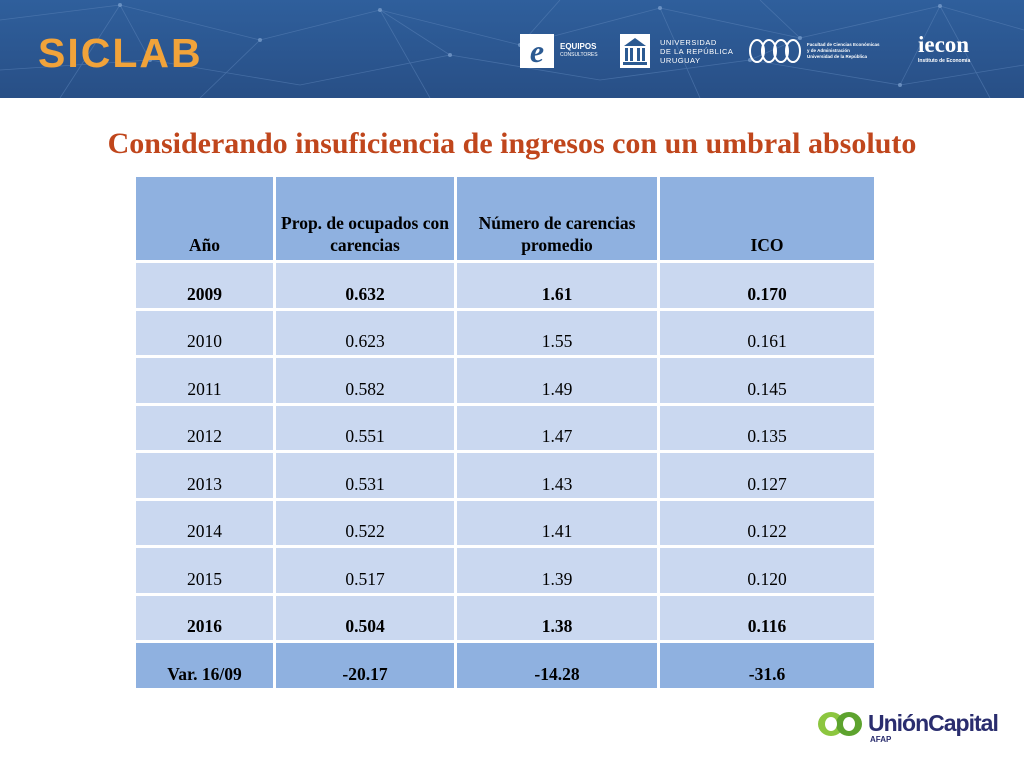  I want to click on cell-prop: 0.632, so click(365, 285).